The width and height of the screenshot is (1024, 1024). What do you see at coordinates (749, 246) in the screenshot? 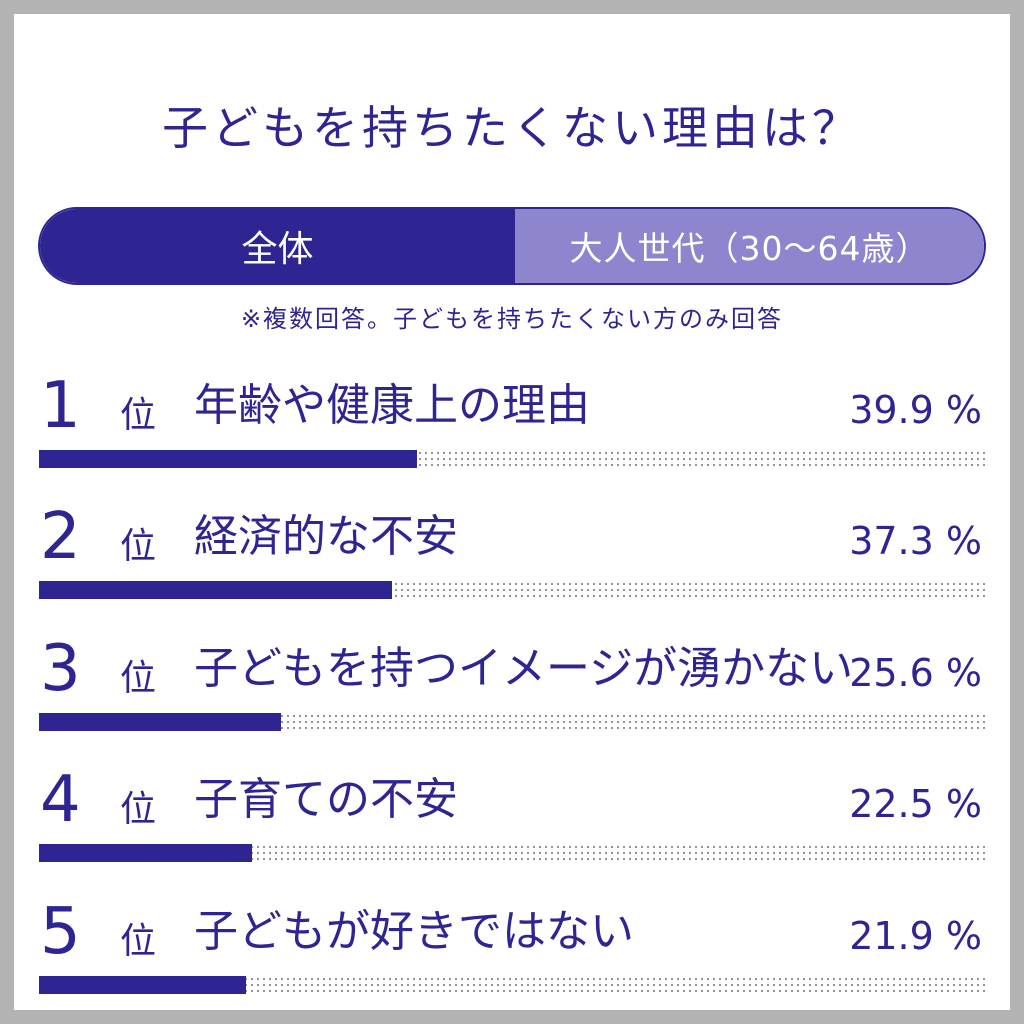
I see `tab-adult-generation: 大人世代（30〜64歳）` at bounding box center [749, 246].